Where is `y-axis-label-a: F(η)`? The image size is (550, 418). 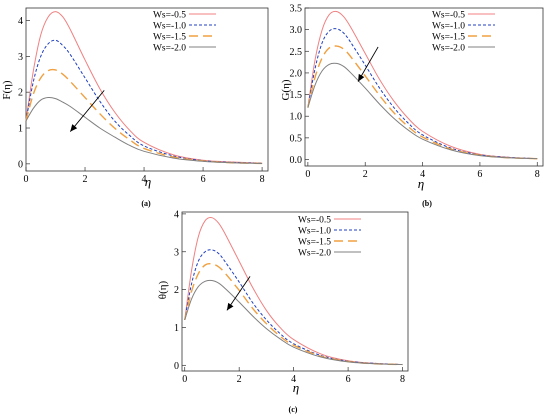
y-axis-label-a: F(η) is located at coordinates (7, 90).